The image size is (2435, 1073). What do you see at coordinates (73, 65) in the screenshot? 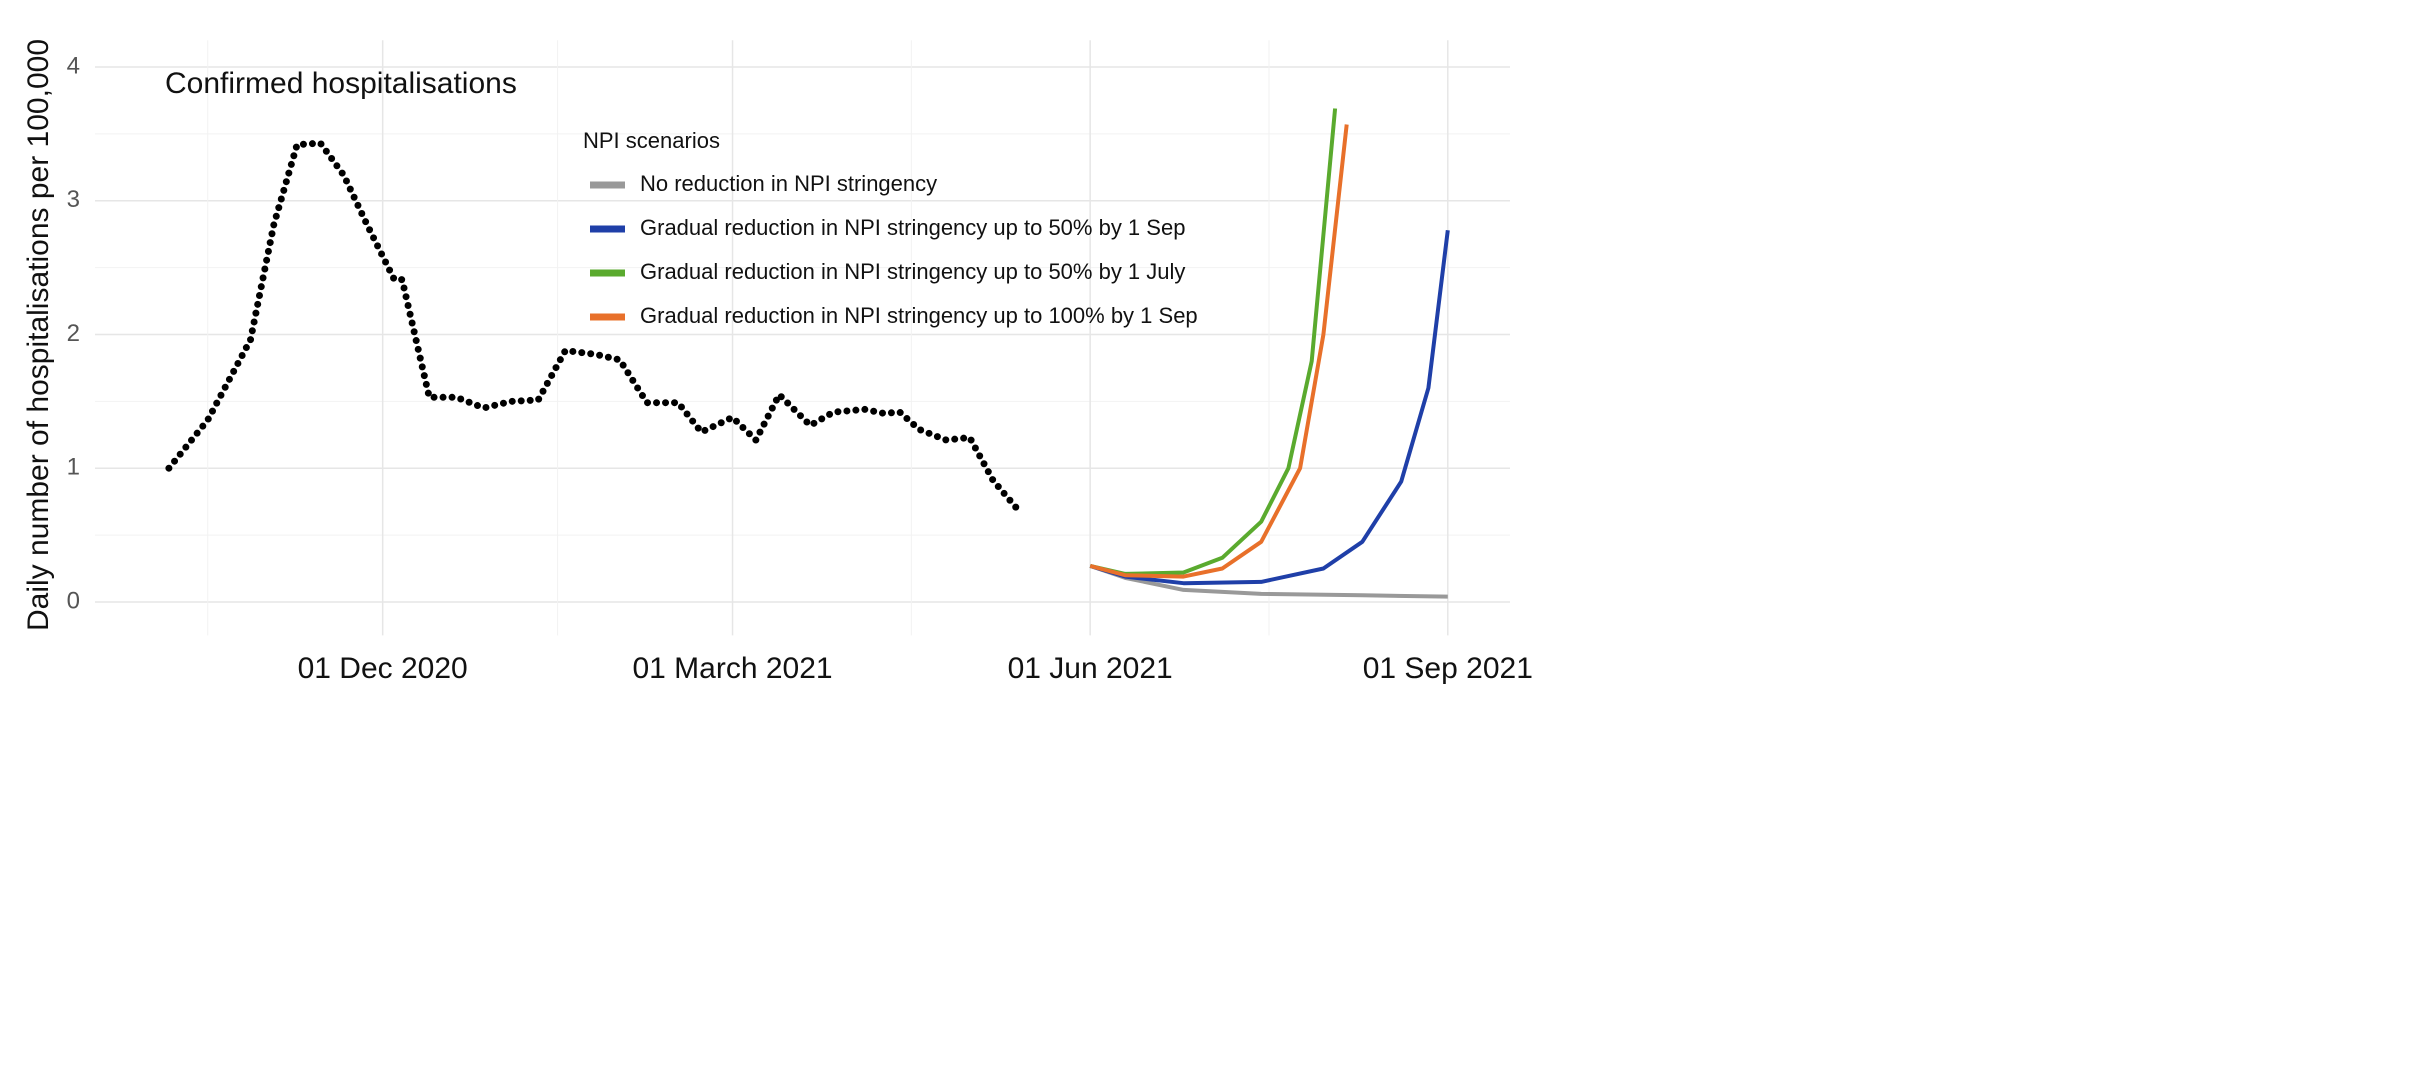
I see `y-tick-label: 4` at bounding box center [73, 65].